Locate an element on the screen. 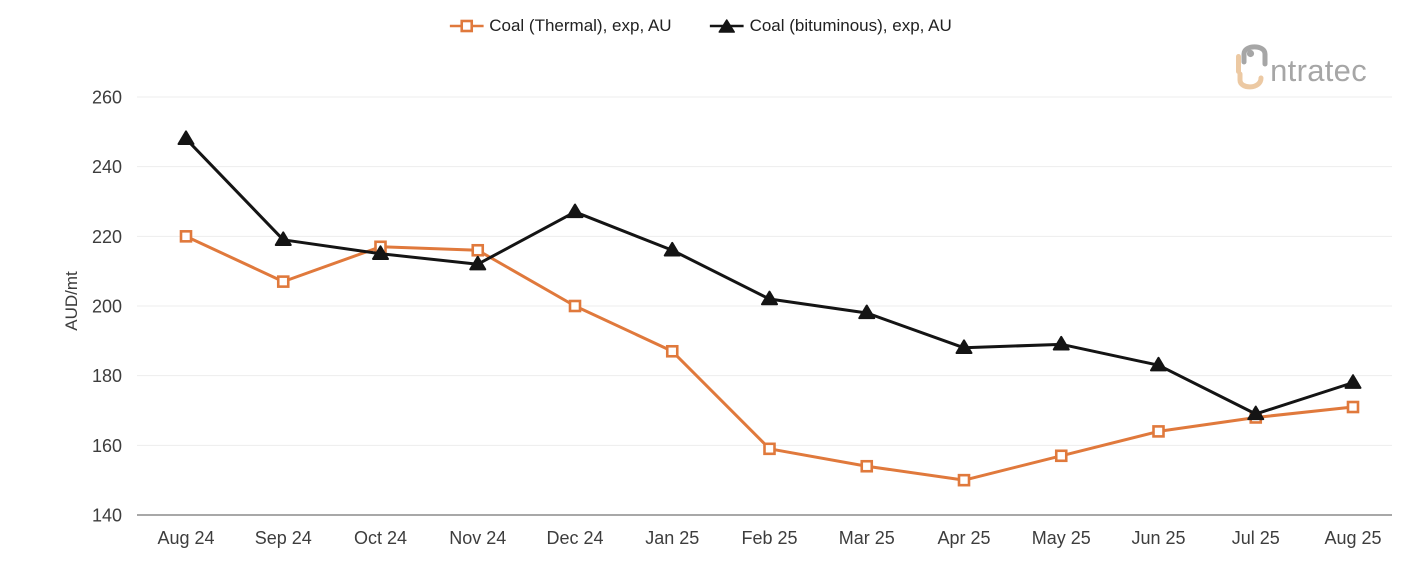 The width and height of the screenshot is (1401, 561). x-axis-label: Mar 25 is located at coordinates (867, 538).